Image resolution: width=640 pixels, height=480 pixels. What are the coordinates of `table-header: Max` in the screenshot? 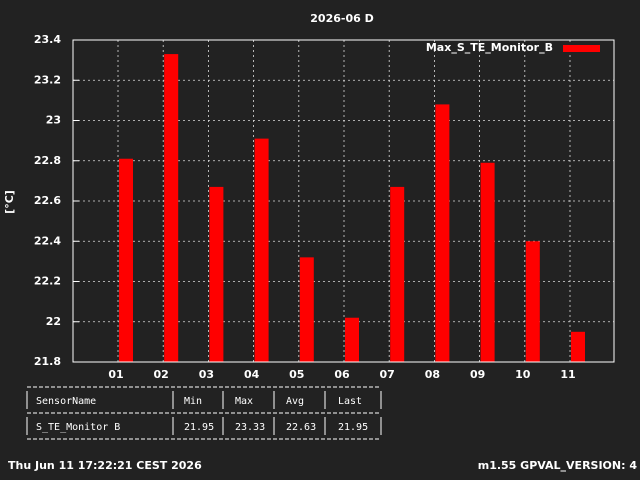 It's located at (244, 401).